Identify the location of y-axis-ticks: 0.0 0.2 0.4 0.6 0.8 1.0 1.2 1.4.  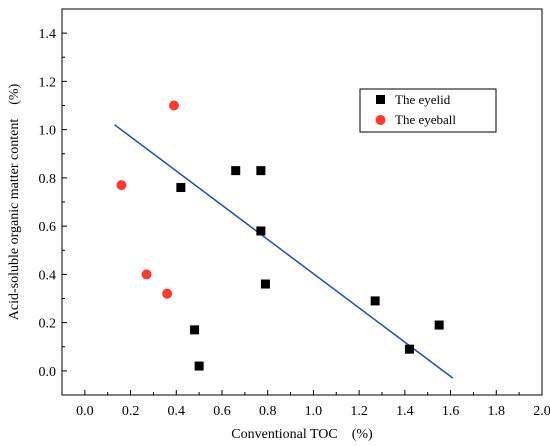
(53, 203).